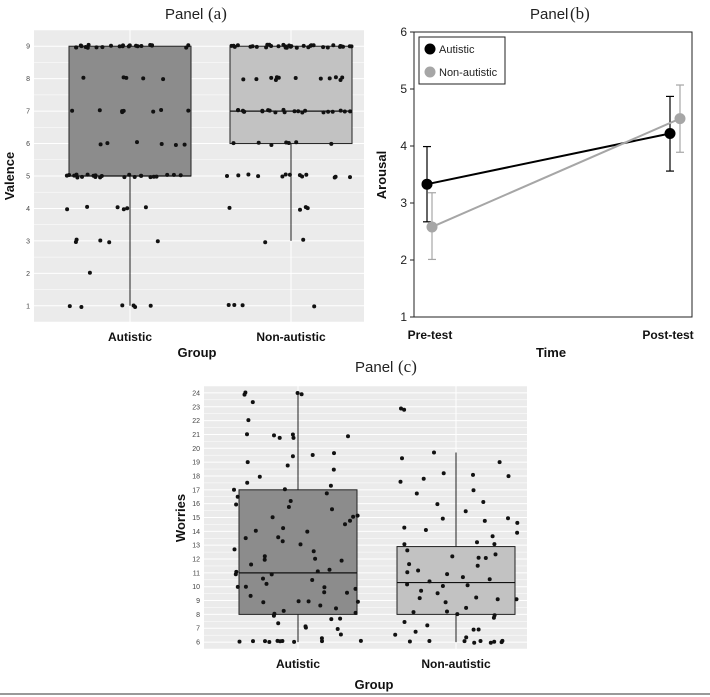 Image resolution: width=710 pixels, height=697 pixels. What do you see at coordinates (374, 684) in the screenshot?
I see `panel-c-x-axis-label: Group` at bounding box center [374, 684].